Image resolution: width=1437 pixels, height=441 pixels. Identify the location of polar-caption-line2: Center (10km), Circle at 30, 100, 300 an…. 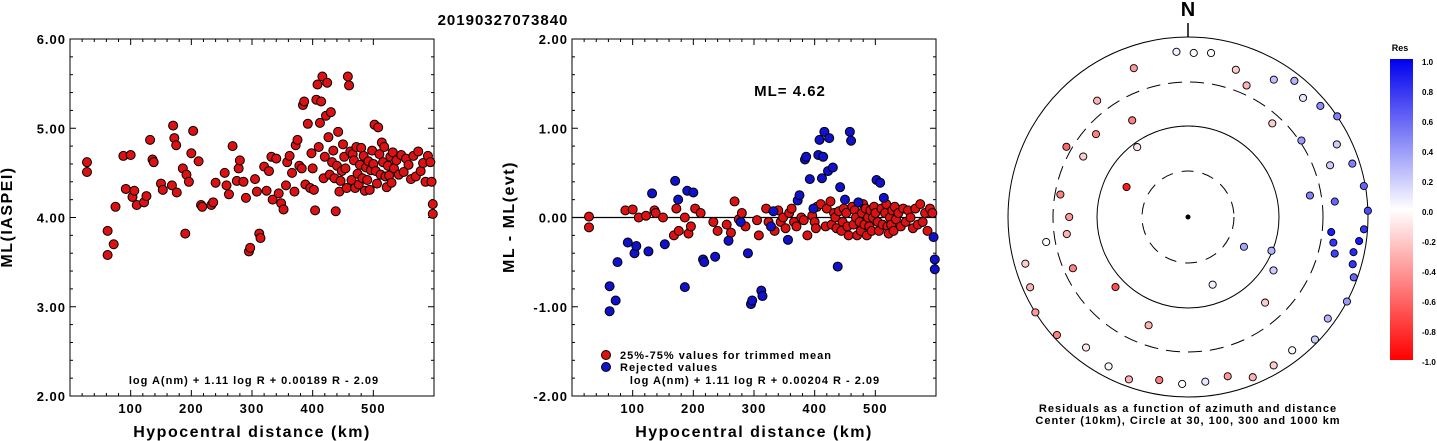
(1187, 421).